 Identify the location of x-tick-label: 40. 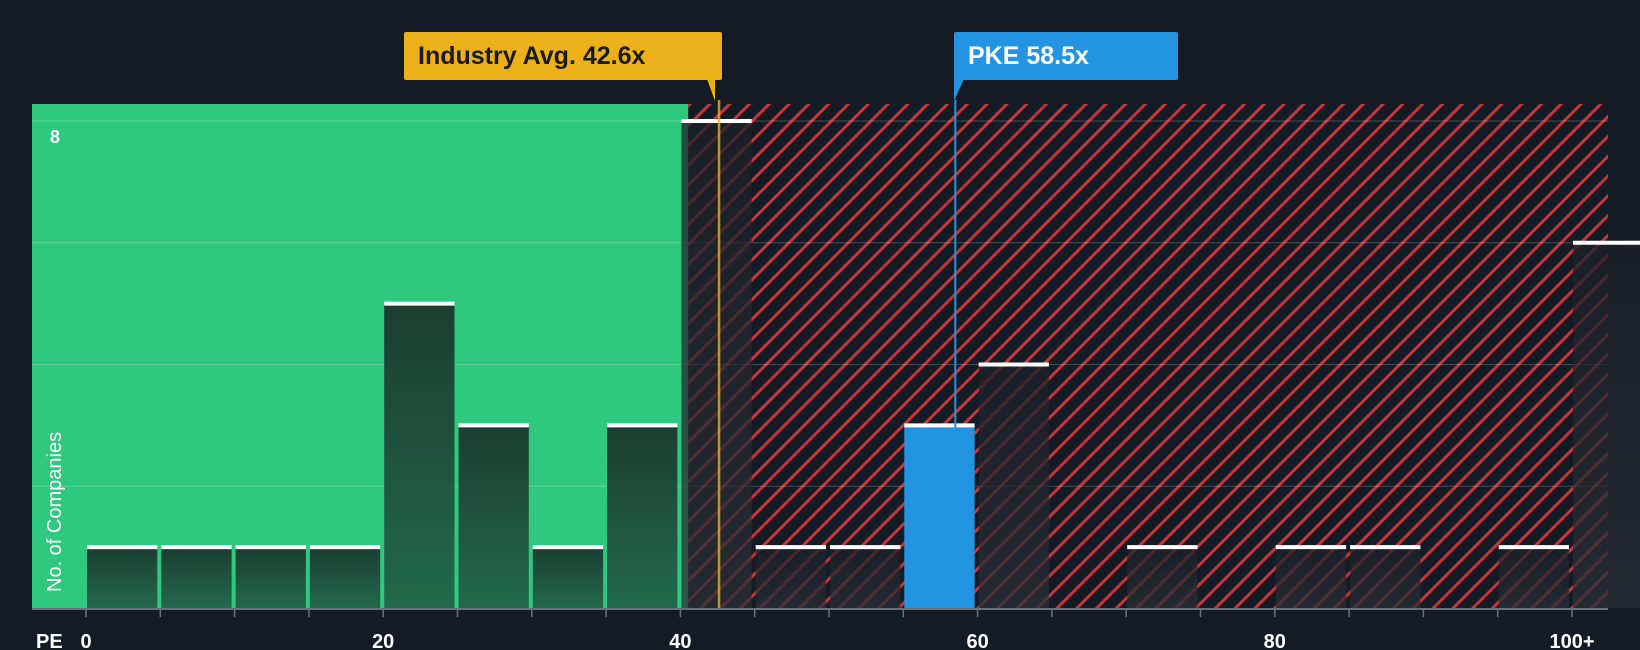
(680, 640).